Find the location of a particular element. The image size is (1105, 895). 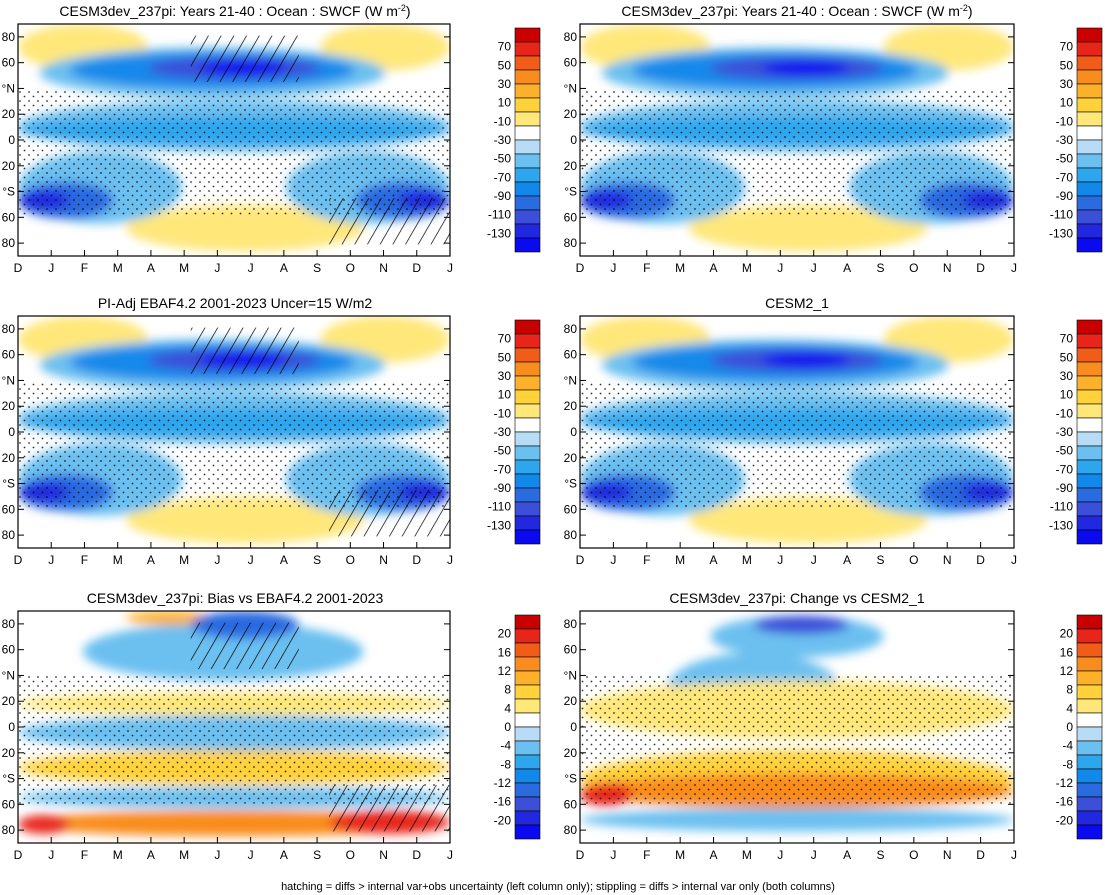

colorbar: 70 50 30 10 -10 -30 -50 -70 -90 -110 -130 is located at coordinates (1076, 140).